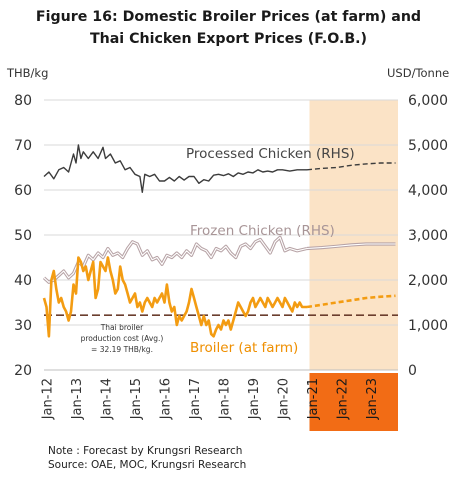  What do you see at coordinates (244, 348) in the screenshot?
I see `broiler-label: Broiler (at farm)` at bounding box center [244, 348].